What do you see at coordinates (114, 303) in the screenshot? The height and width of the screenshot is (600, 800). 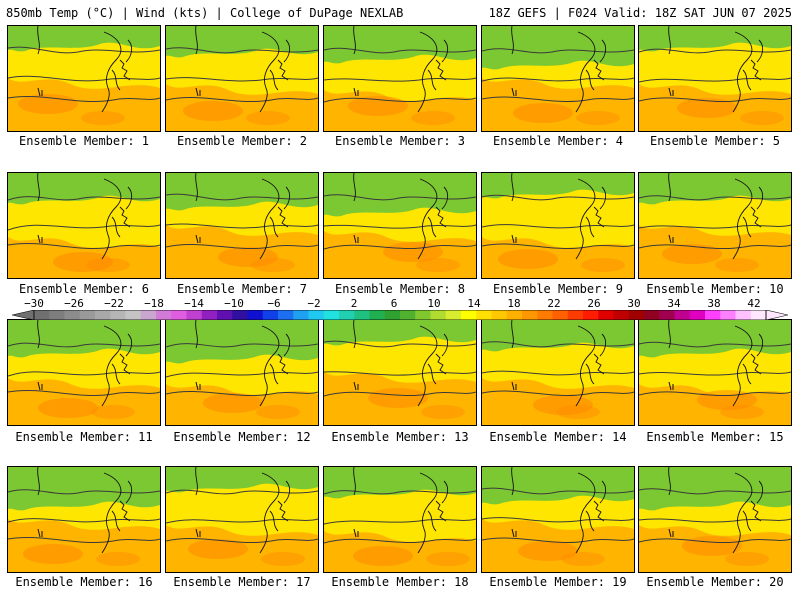 I see `colorbar-tick-label: −22` at bounding box center [114, 303].